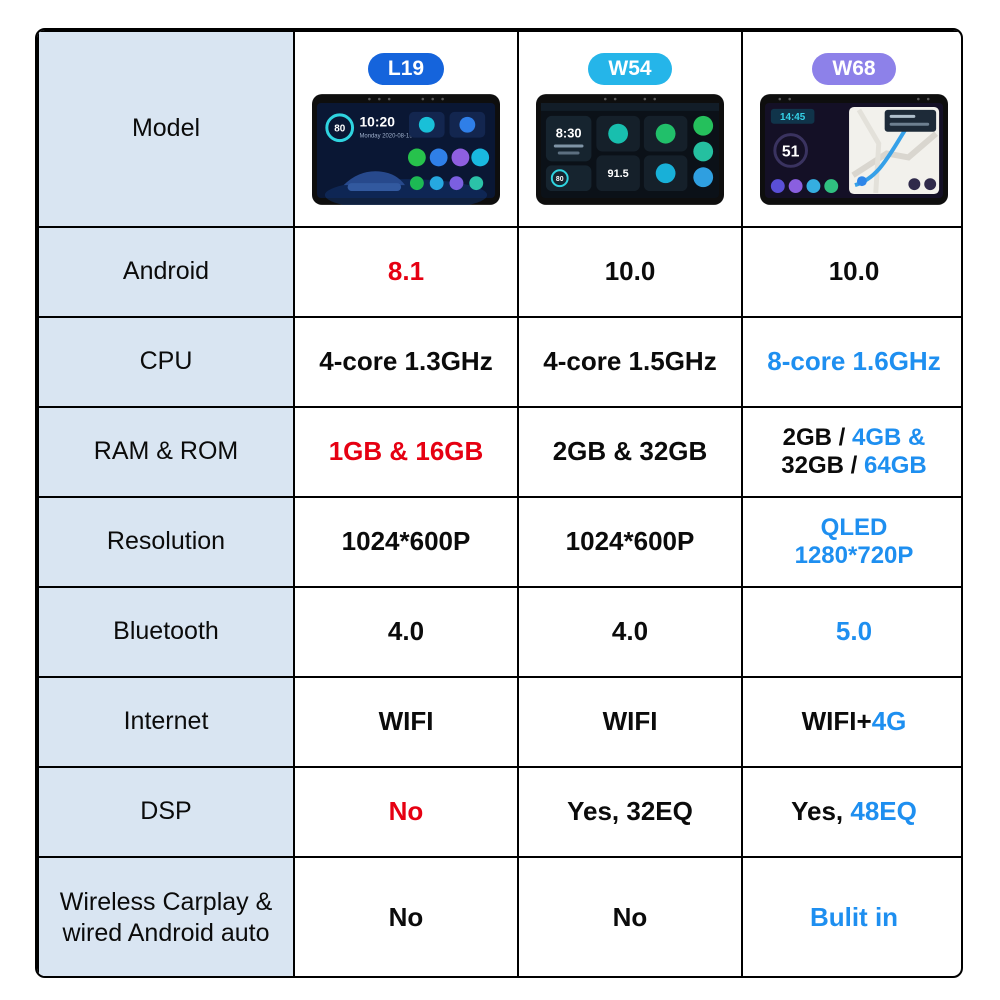 The image size is (1000, 1000). I want to click on spec-row: Bluetooth 4.0 4.0 5.0, so click(499, 632).